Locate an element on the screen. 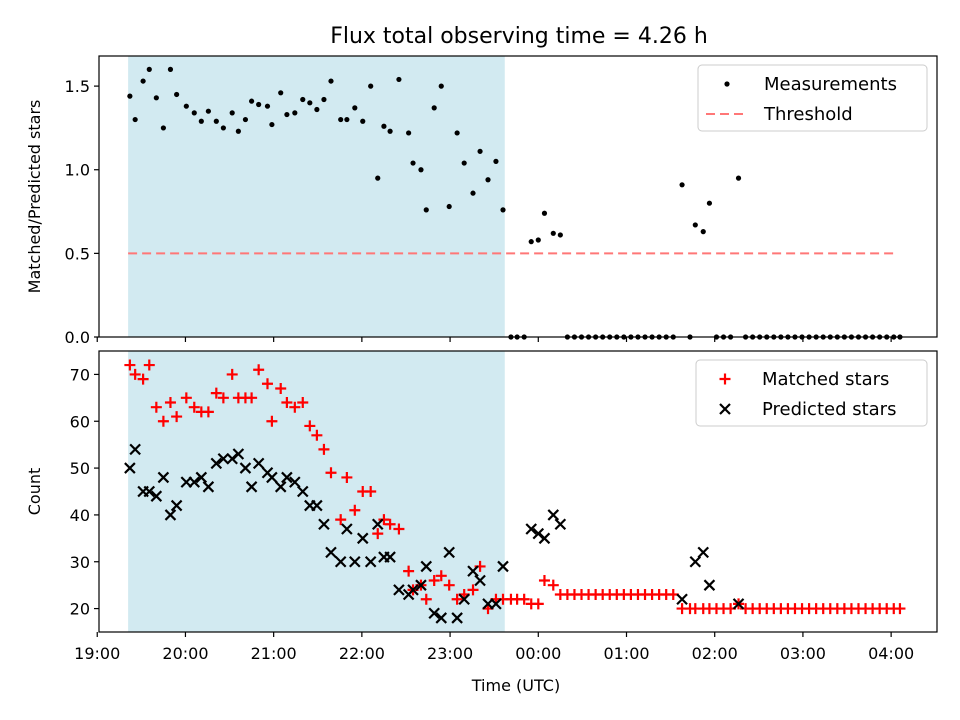 Image resolution: width=960 pixels, height=720 pixels. chart-title: Flux total observing time = 4.26 h is located at coordinates (519, 36).